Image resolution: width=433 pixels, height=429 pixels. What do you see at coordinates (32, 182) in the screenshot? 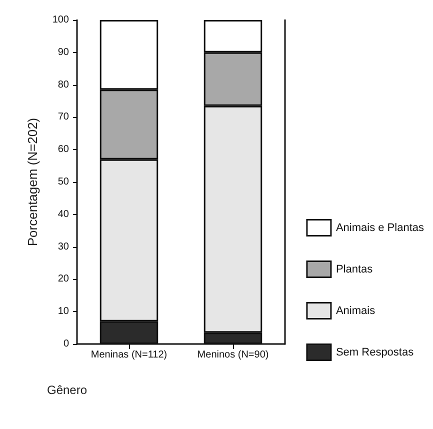
I see `y-axis-title: Porcentagem (N=202)` at bounding box center [32, 182].